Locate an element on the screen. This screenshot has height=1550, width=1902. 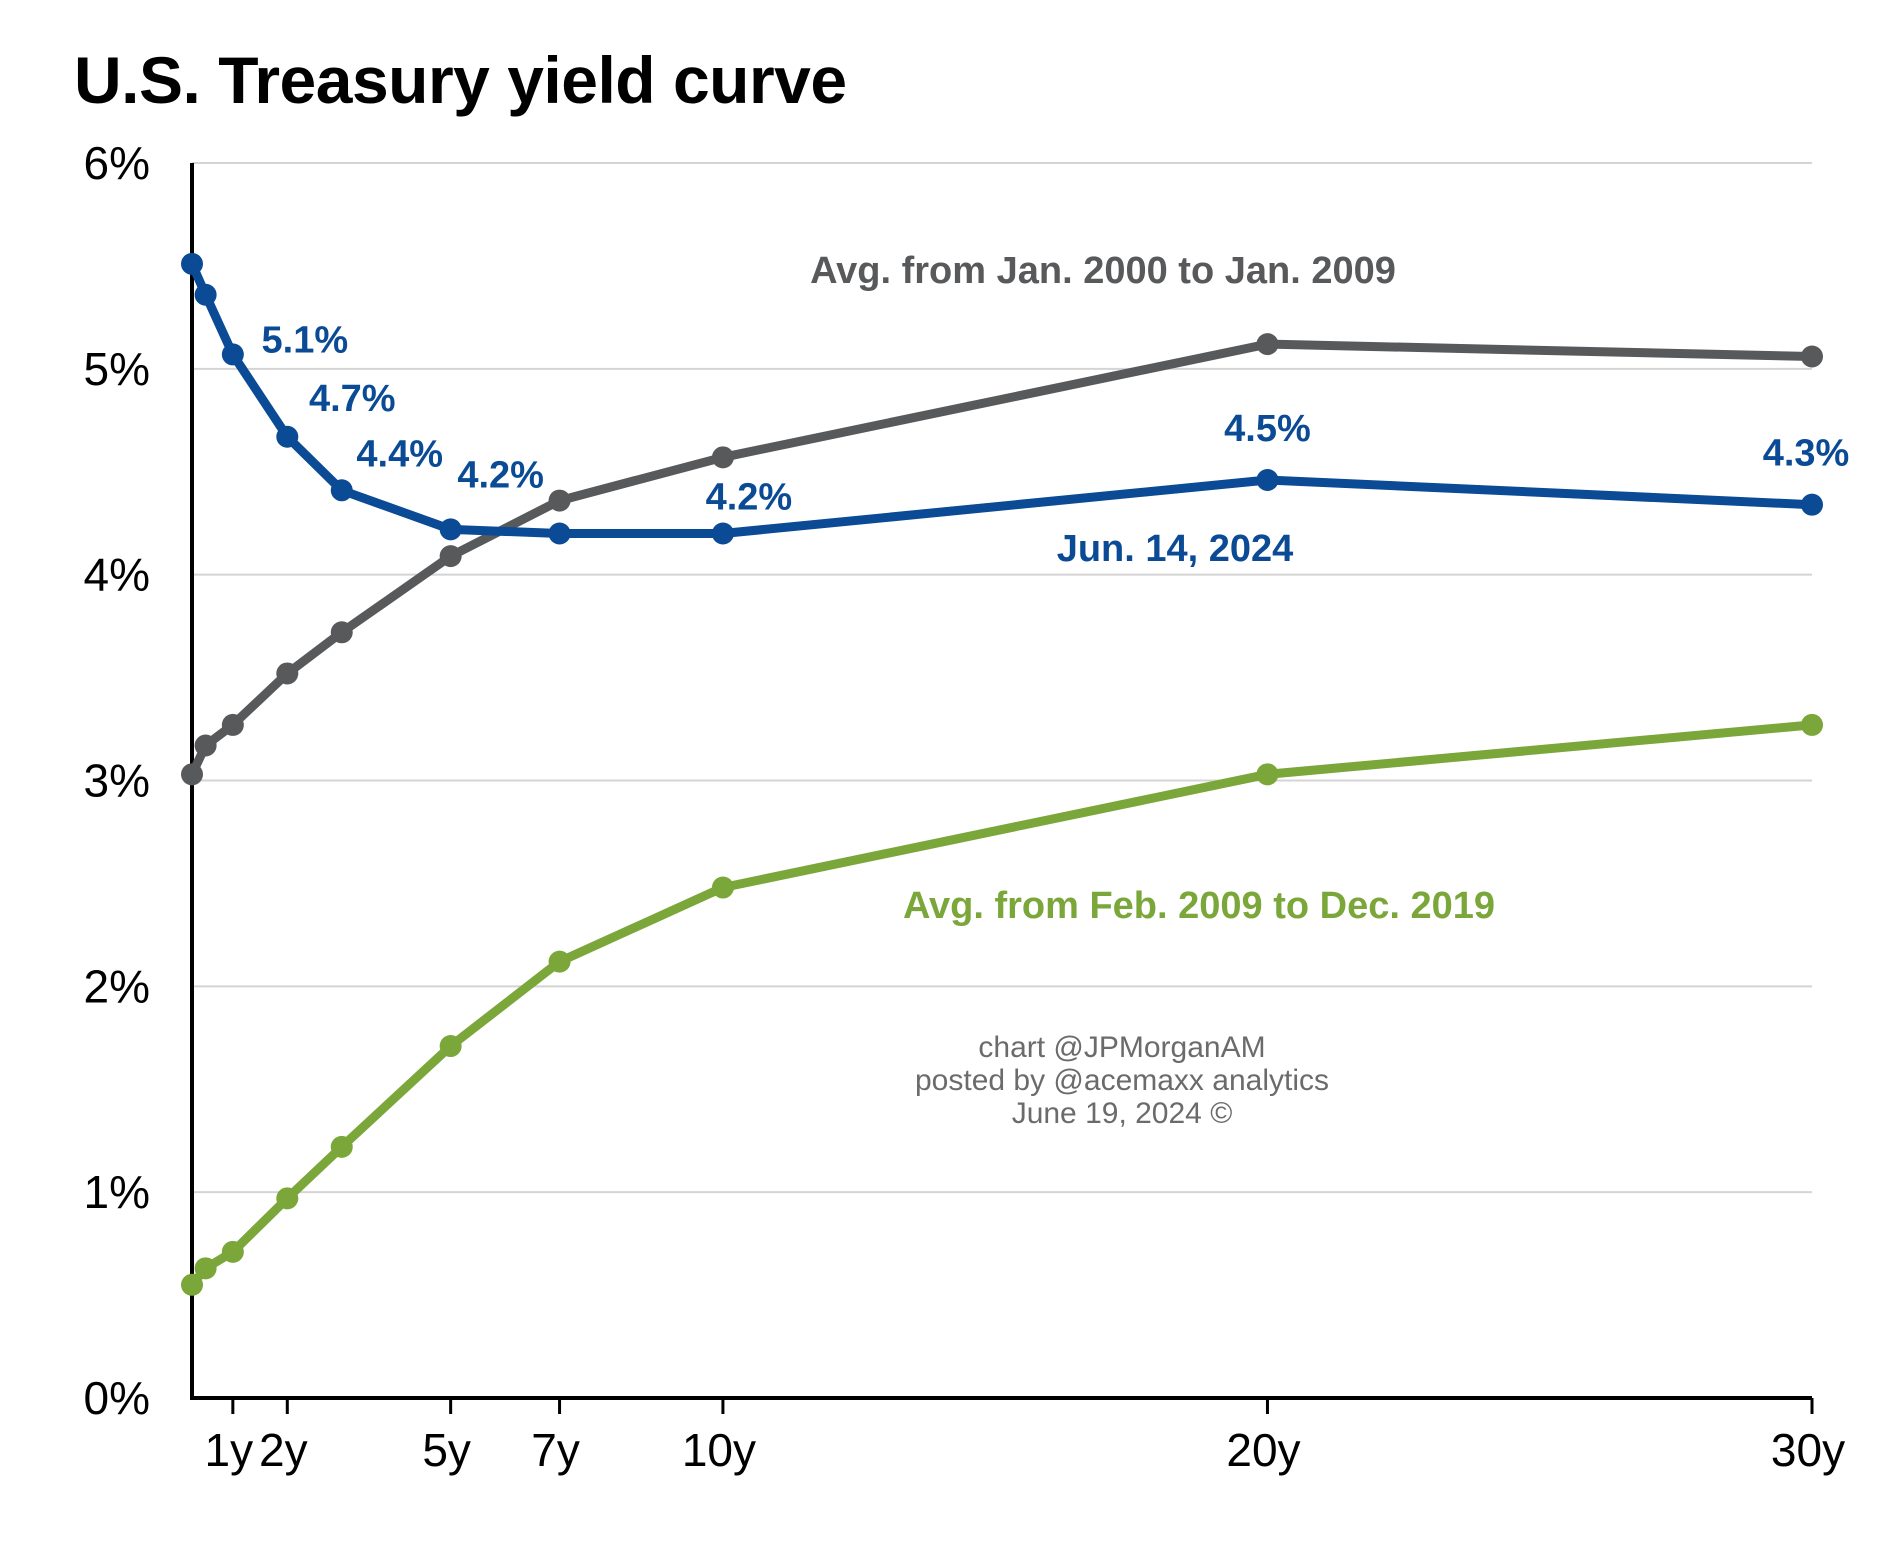
x-tick-label: 30y is located at coordinates (1808, 1450).